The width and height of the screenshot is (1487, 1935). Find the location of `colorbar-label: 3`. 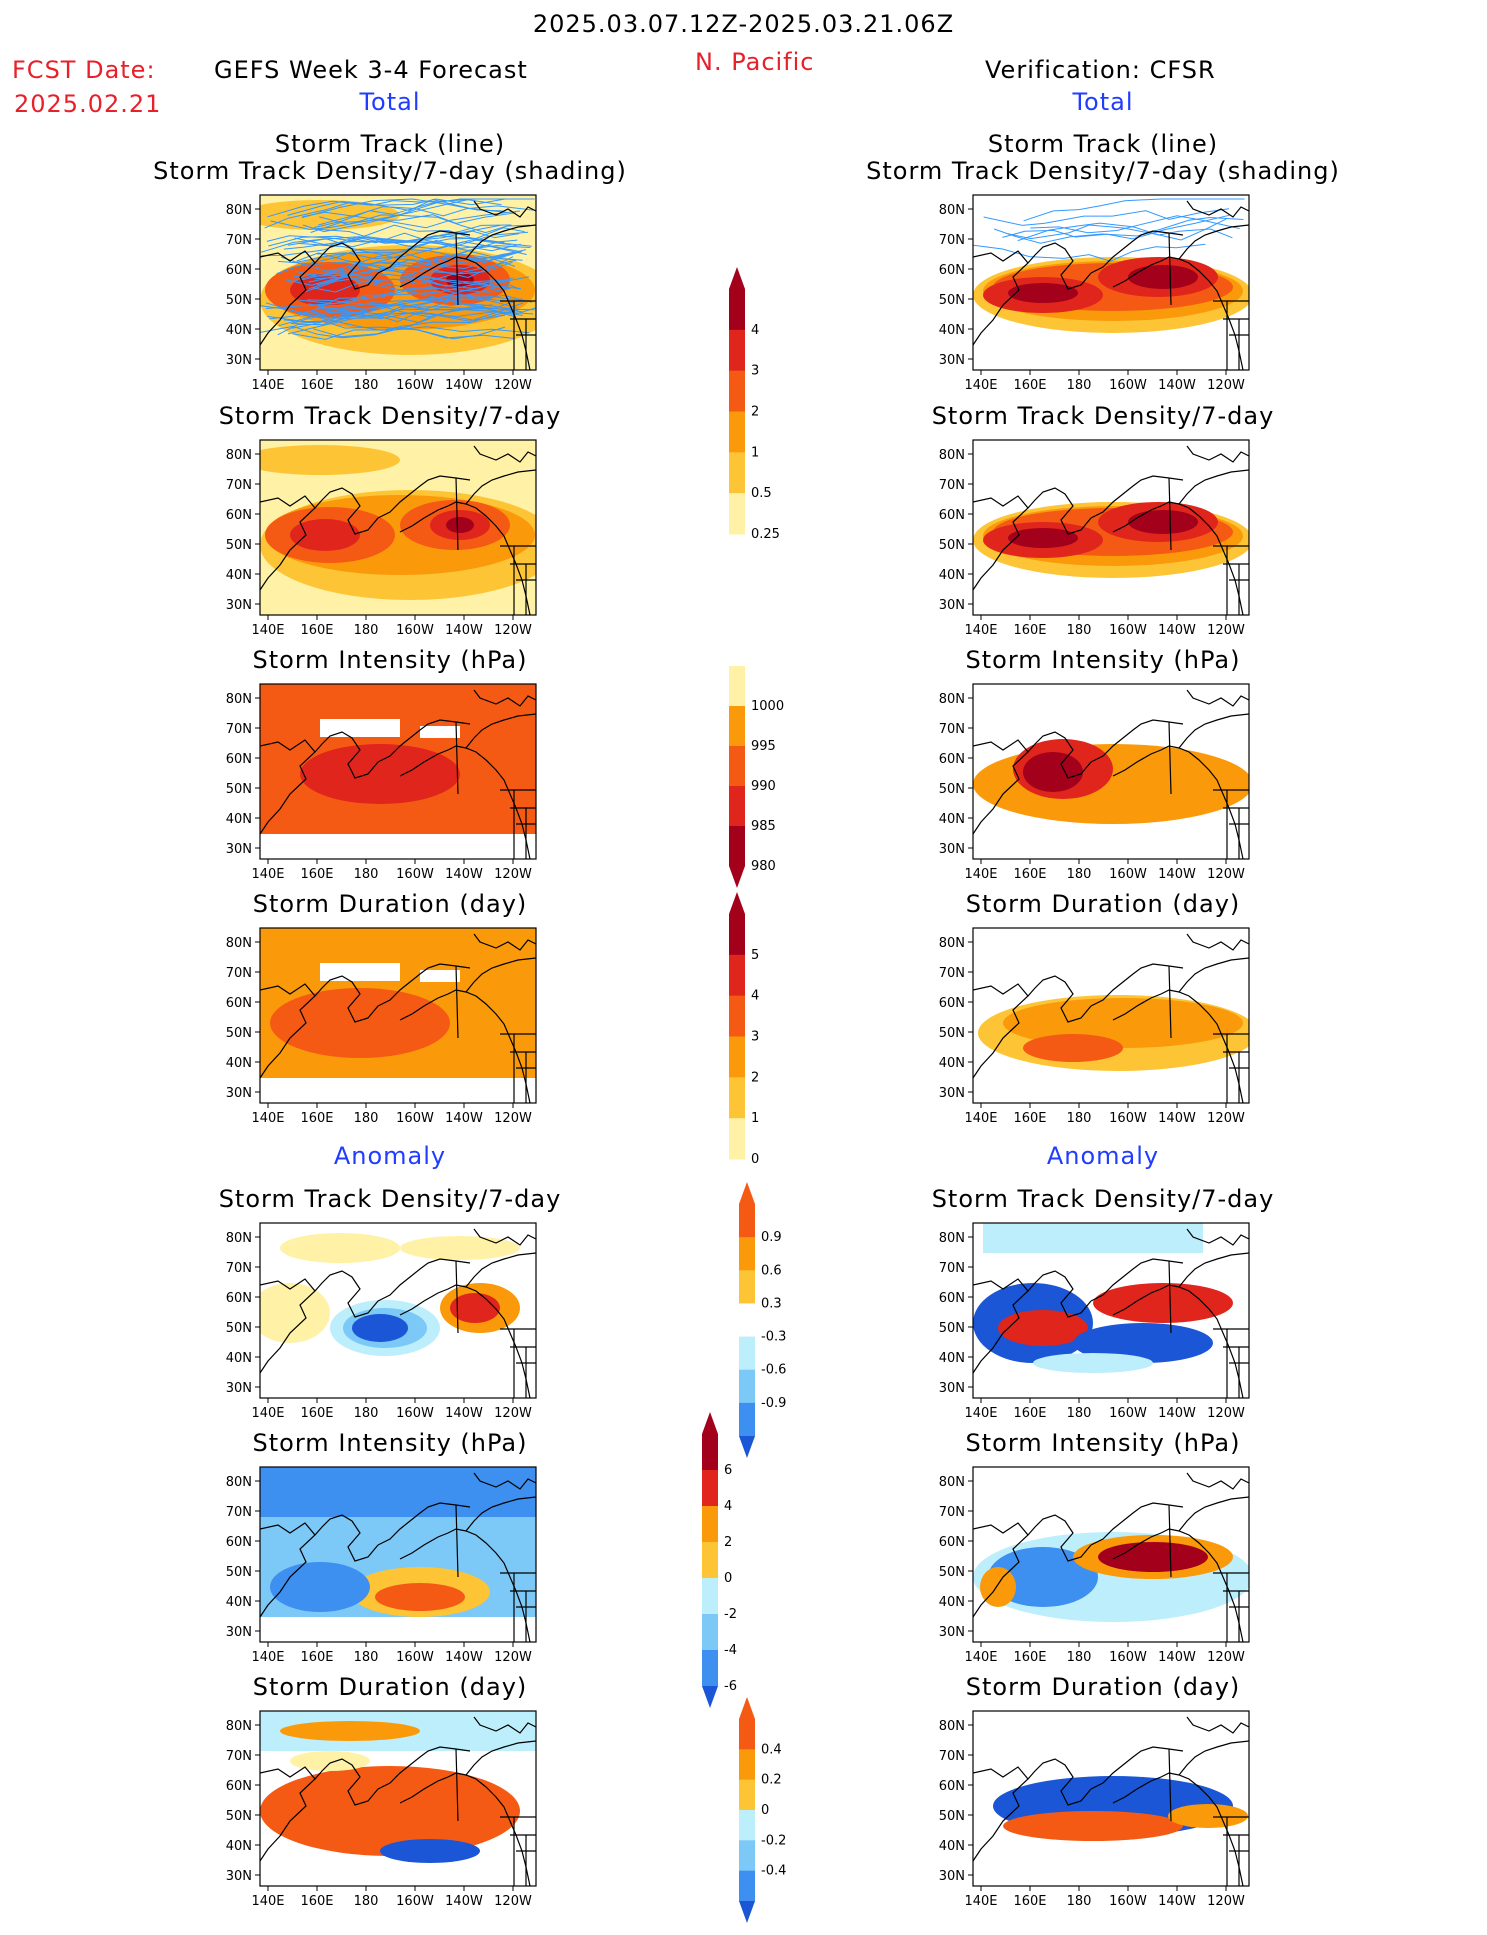

colorbar-label: 3 is located at coordinates (755, 1037).